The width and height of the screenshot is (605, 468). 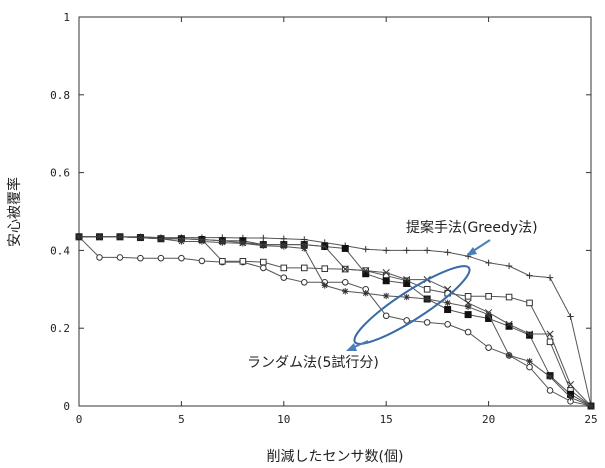 I want to click on x-tick-label: 5, so click(x=181, y=419).